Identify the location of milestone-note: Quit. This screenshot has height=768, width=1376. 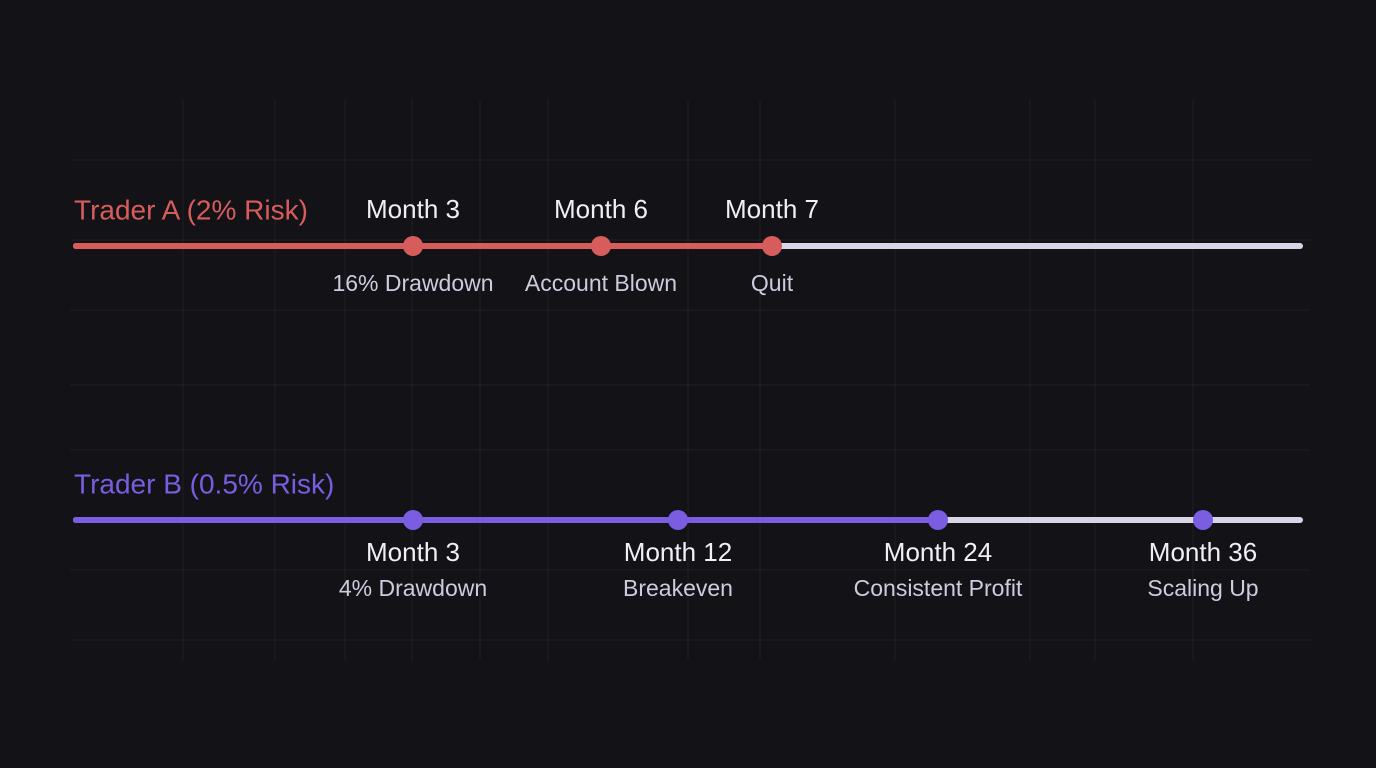
(772, 283).